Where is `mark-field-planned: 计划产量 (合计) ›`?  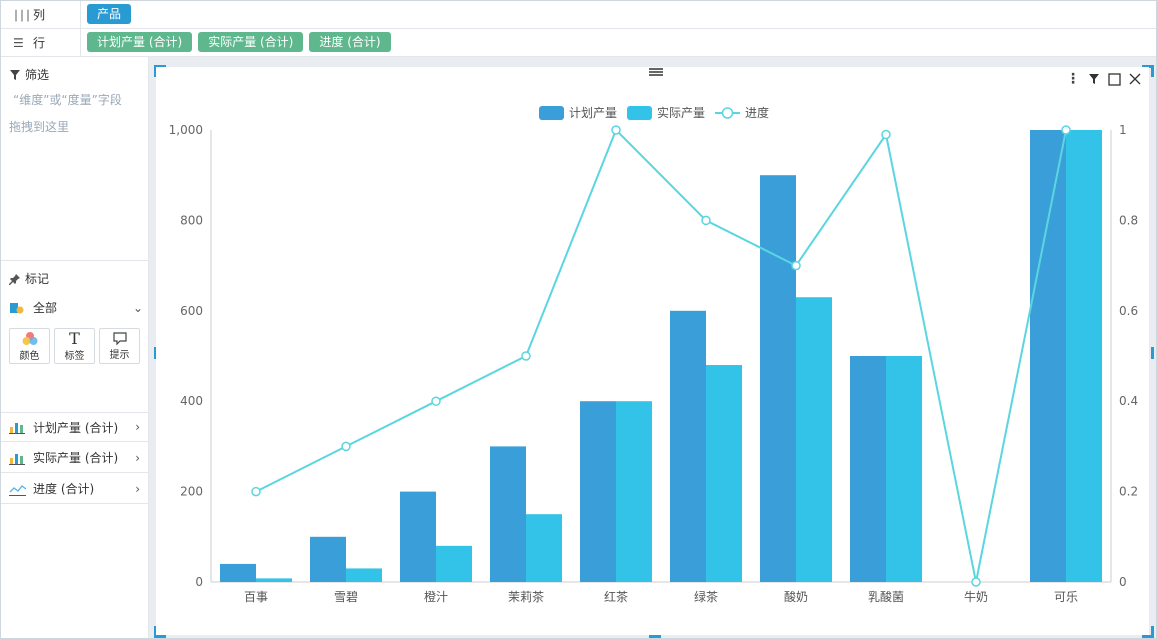
mark-field-planned: 计划产量 (合计) › is located at coordinates (74, 427).